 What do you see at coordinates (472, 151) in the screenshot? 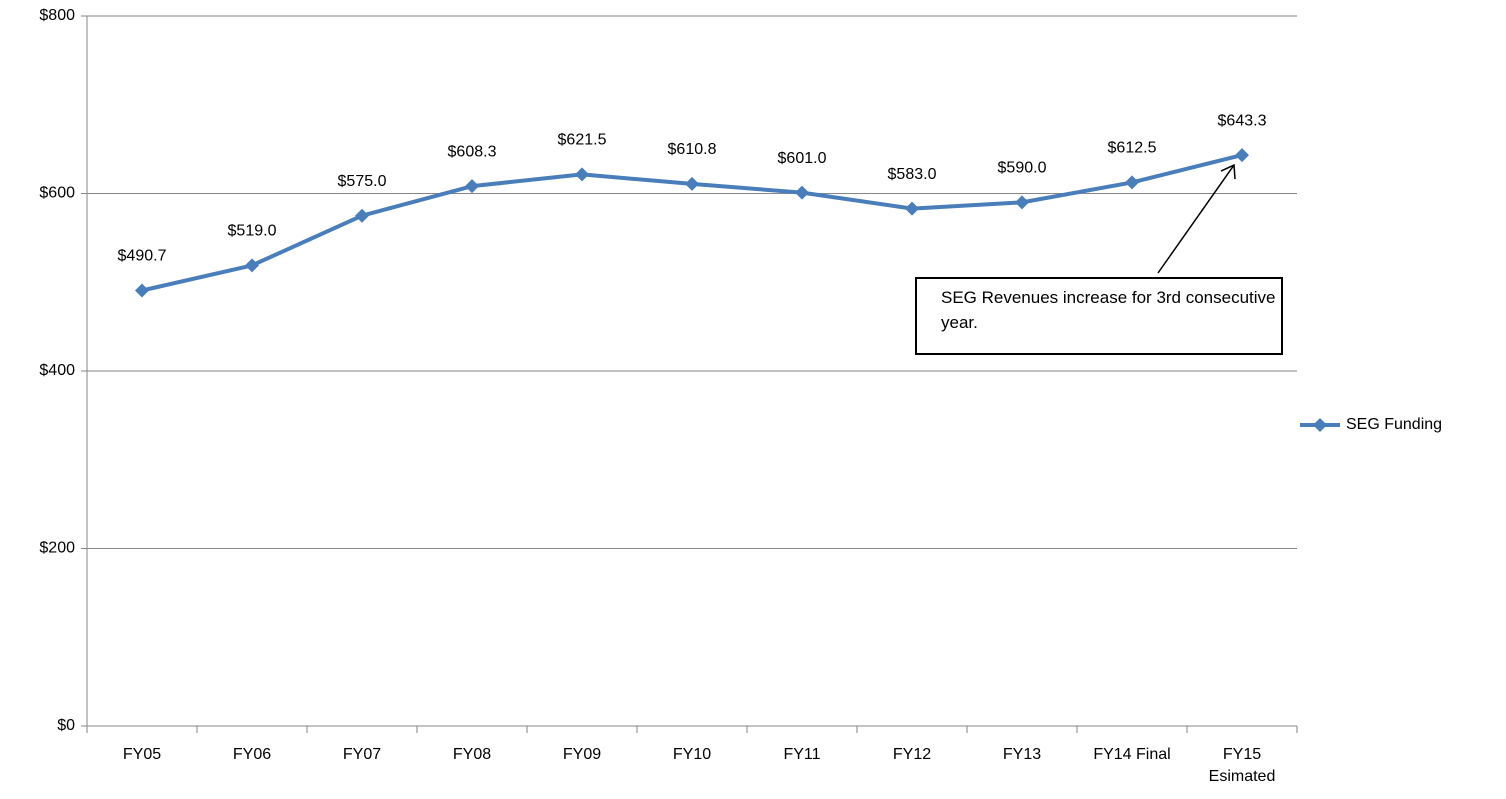
I see `data-label: $608.3` at bounding box center [472, 151].